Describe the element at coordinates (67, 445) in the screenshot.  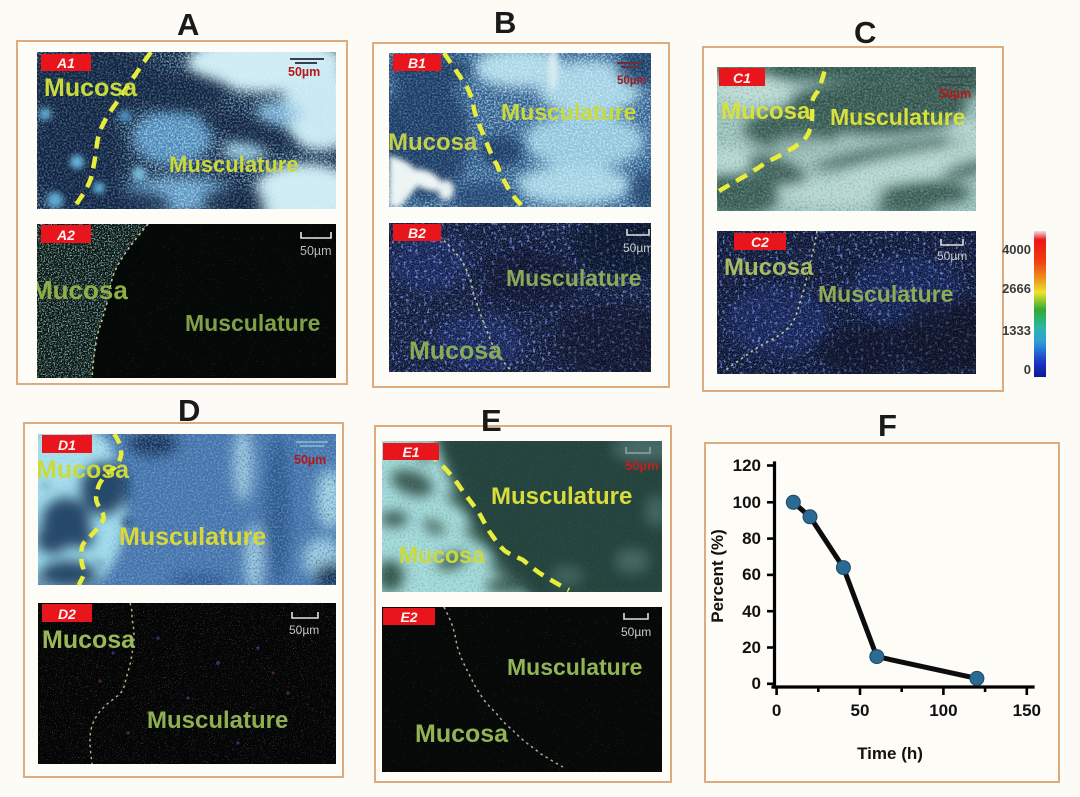
I see `svg-text: D1` at that location.